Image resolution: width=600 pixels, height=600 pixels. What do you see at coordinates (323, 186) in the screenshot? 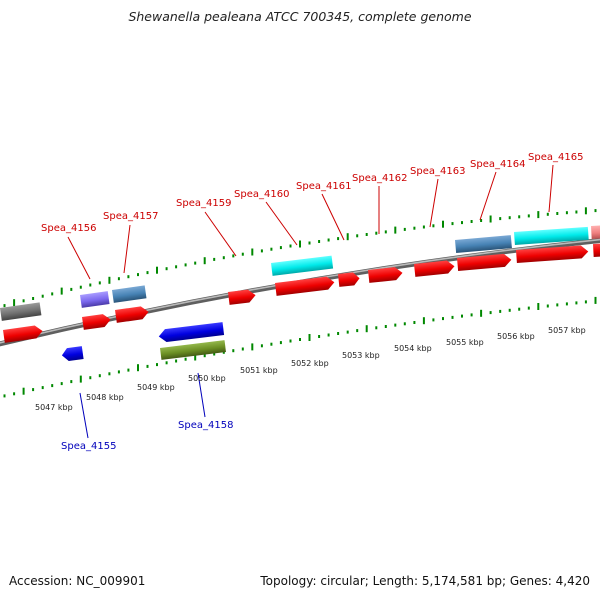
I see `gene-label: Spea_4161` at bounding box center [323, 186].